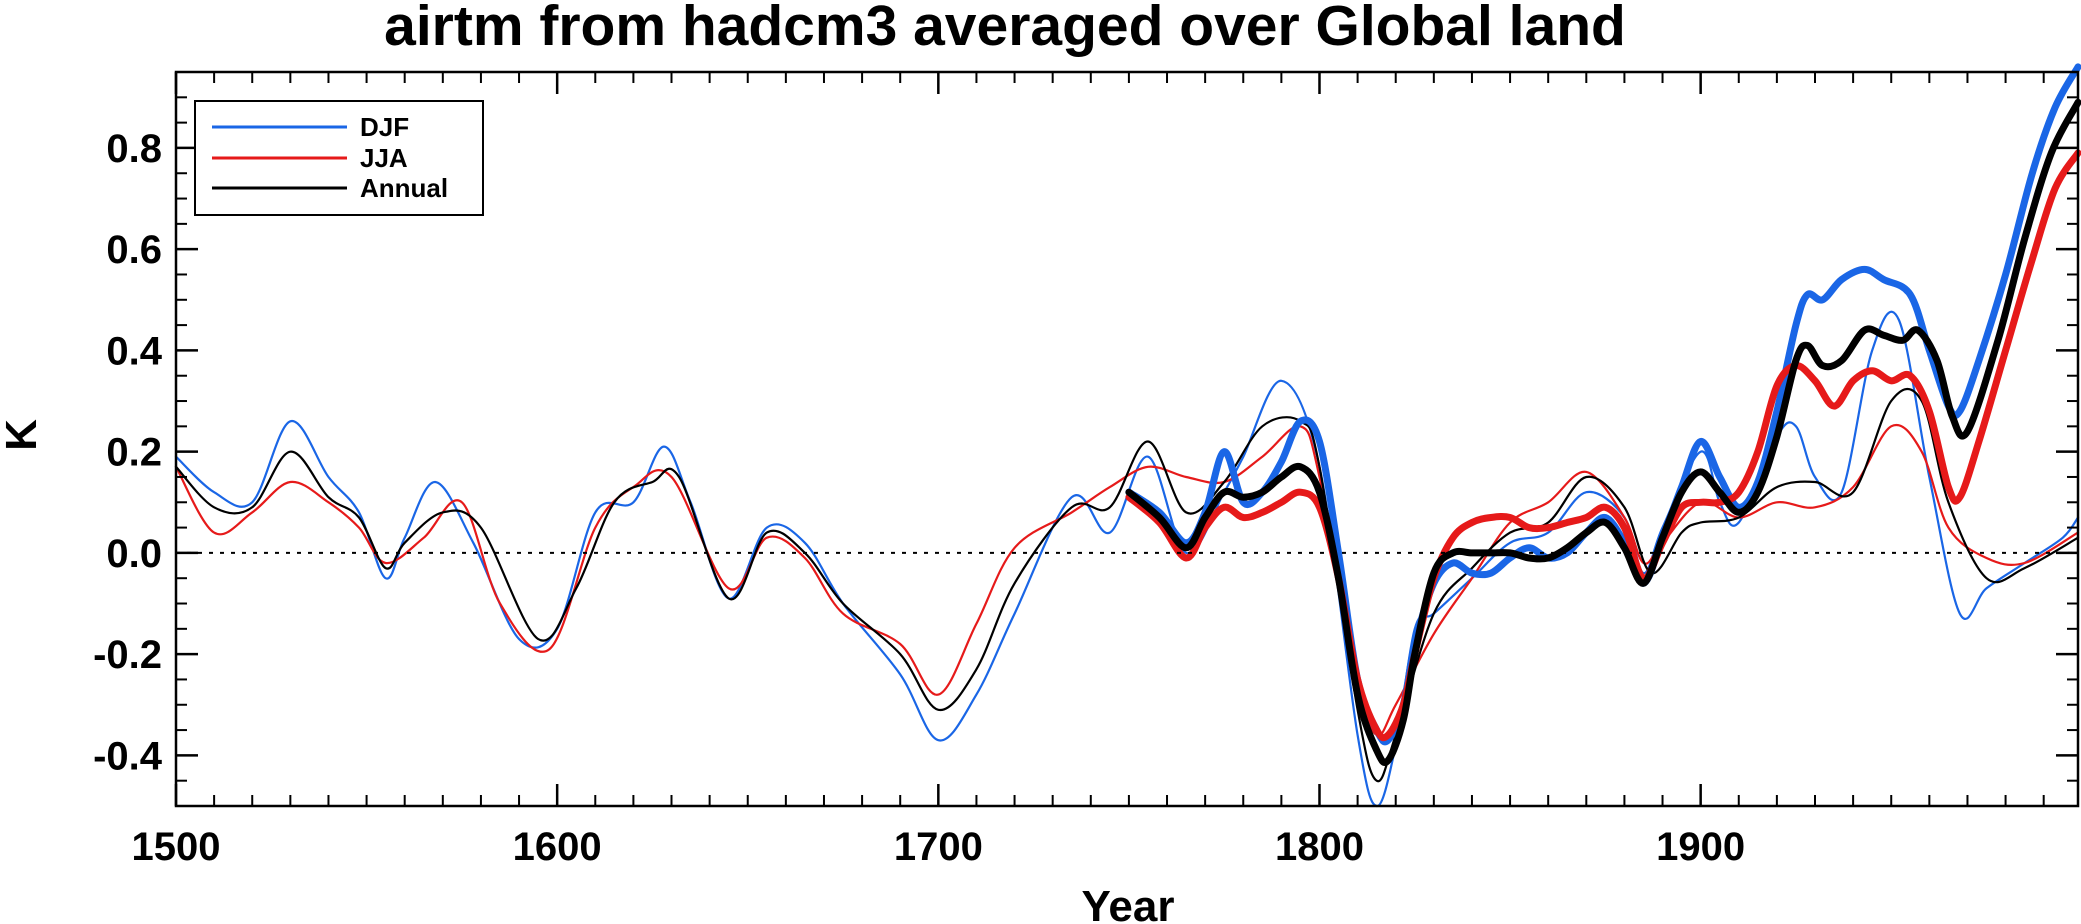  Describe the element at coordinates (384, 158) in the screenshot. I see `legend-label-jja: JJA` at that location.